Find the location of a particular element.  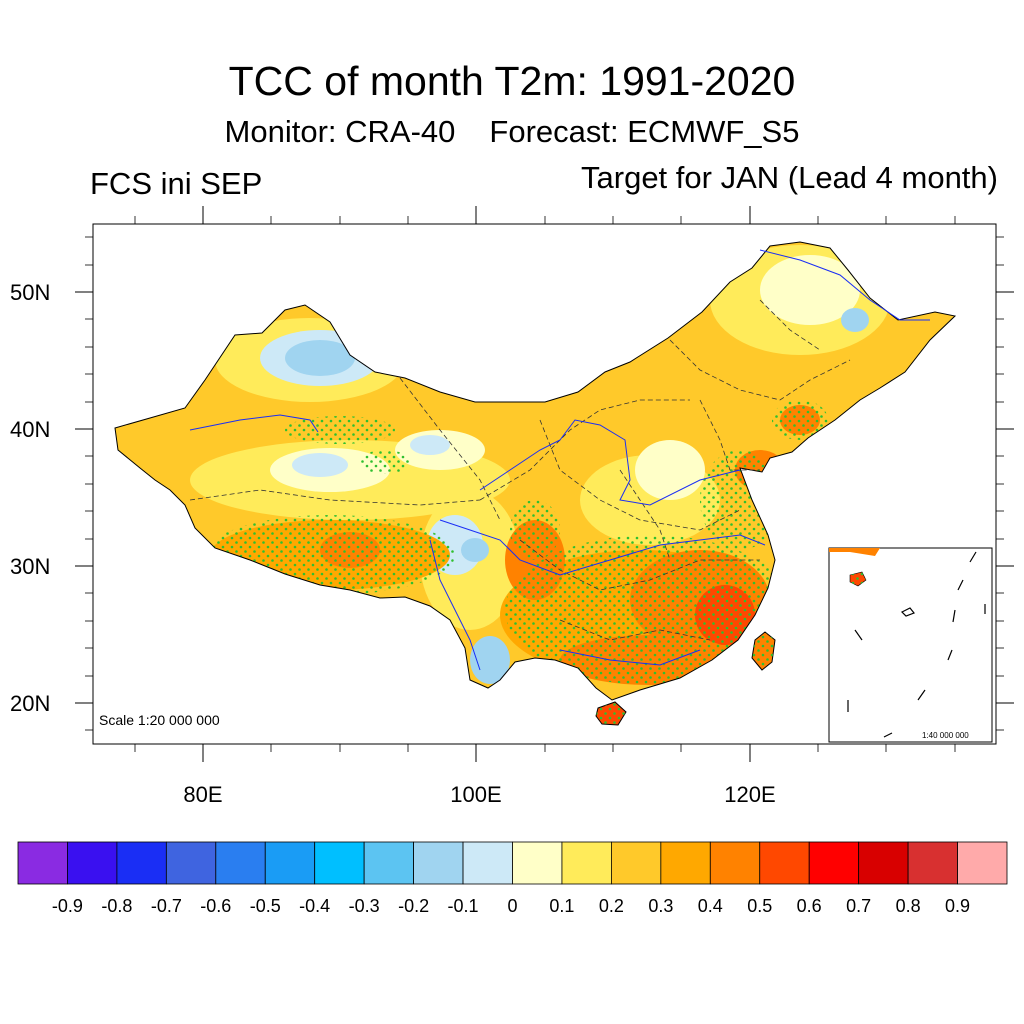

chart-subtitle: Monitor: CRA-40 Forecast: ECMWF_S5 is located at coordinates (512, 132).